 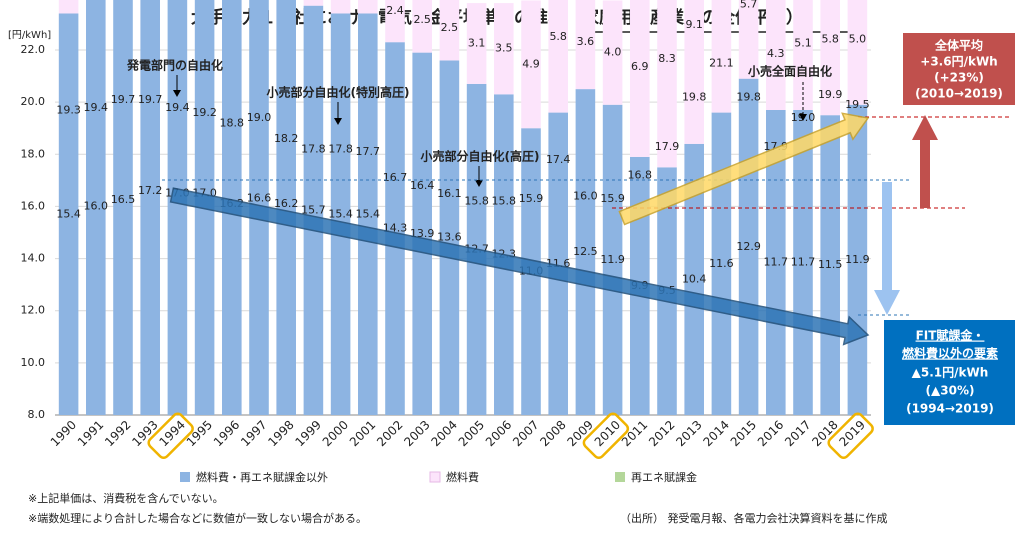 What do you see at coordinates (959, 78) in the screenshot?
I see `box-text: (+23%)` at bounding box center [959, 78].